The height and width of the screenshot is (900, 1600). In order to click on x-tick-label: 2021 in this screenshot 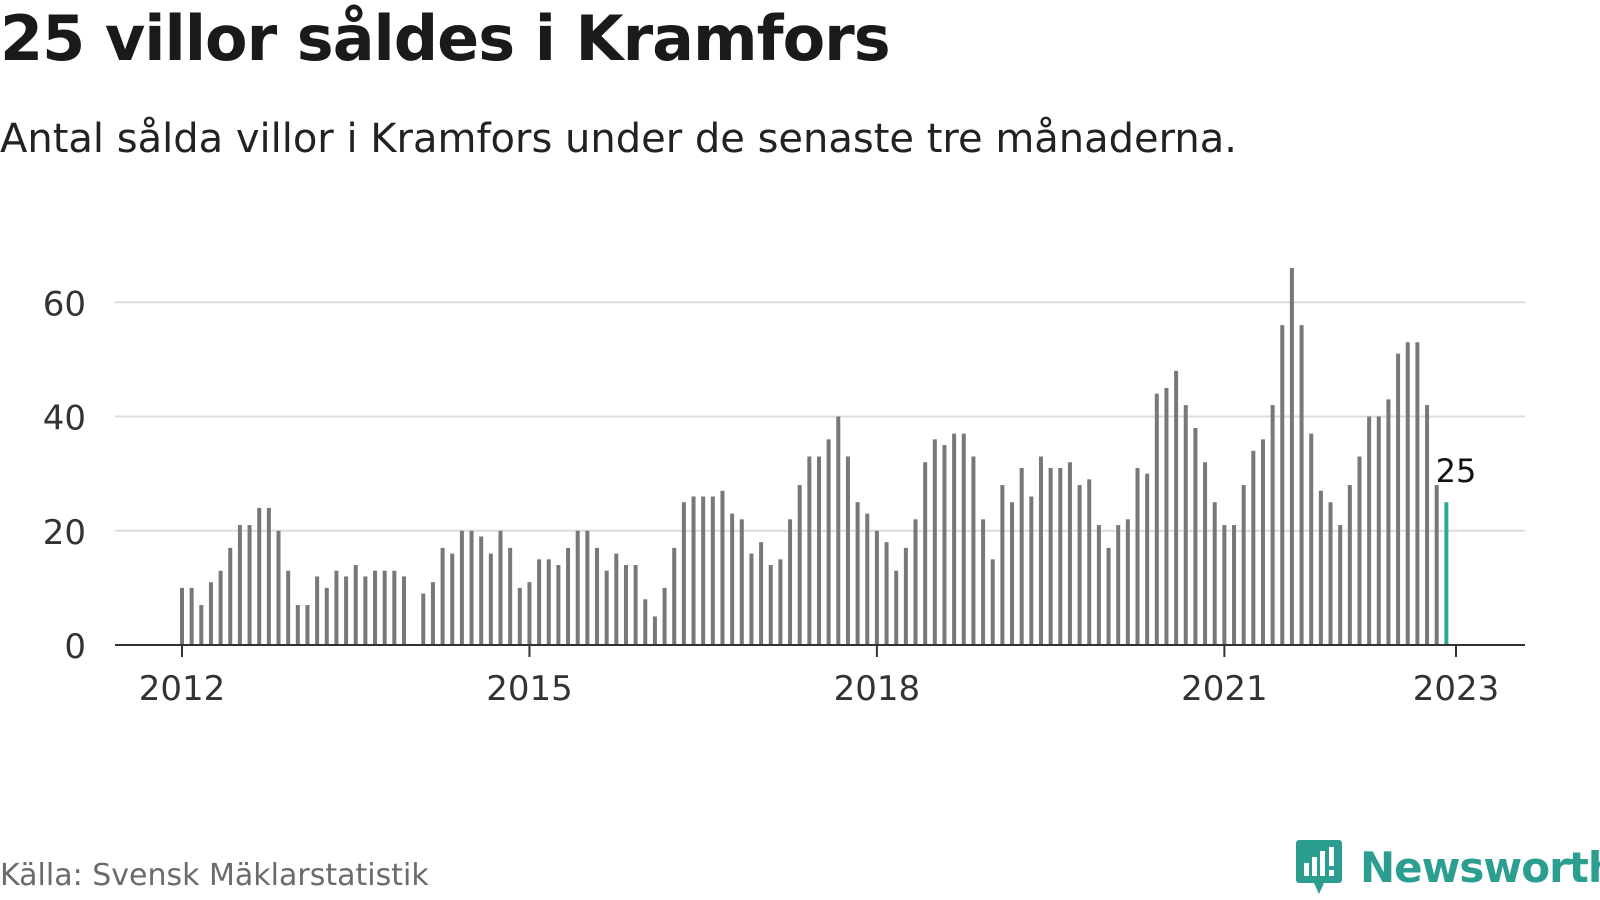, I will do `click(1224, 689)`.